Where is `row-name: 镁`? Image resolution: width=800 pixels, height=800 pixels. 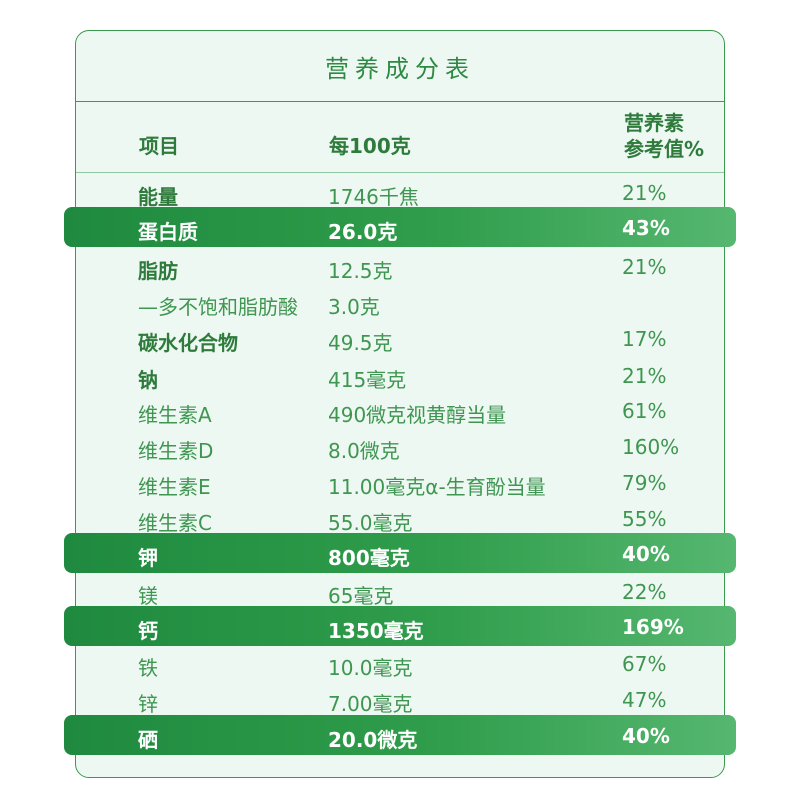 row-name: 镁 is located at coordinates (148, 596).